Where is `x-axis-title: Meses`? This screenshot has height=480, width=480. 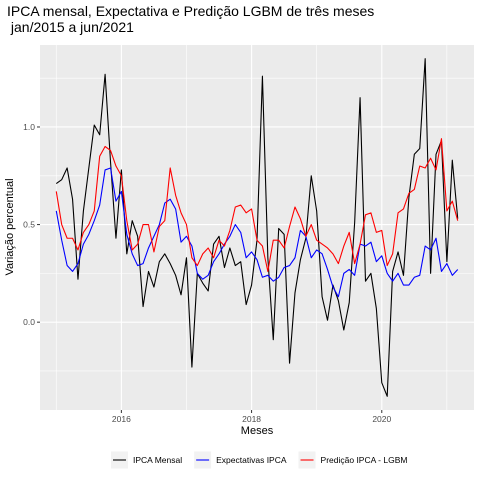 x-axis-title: Meses is located at coordinates (257, 431).